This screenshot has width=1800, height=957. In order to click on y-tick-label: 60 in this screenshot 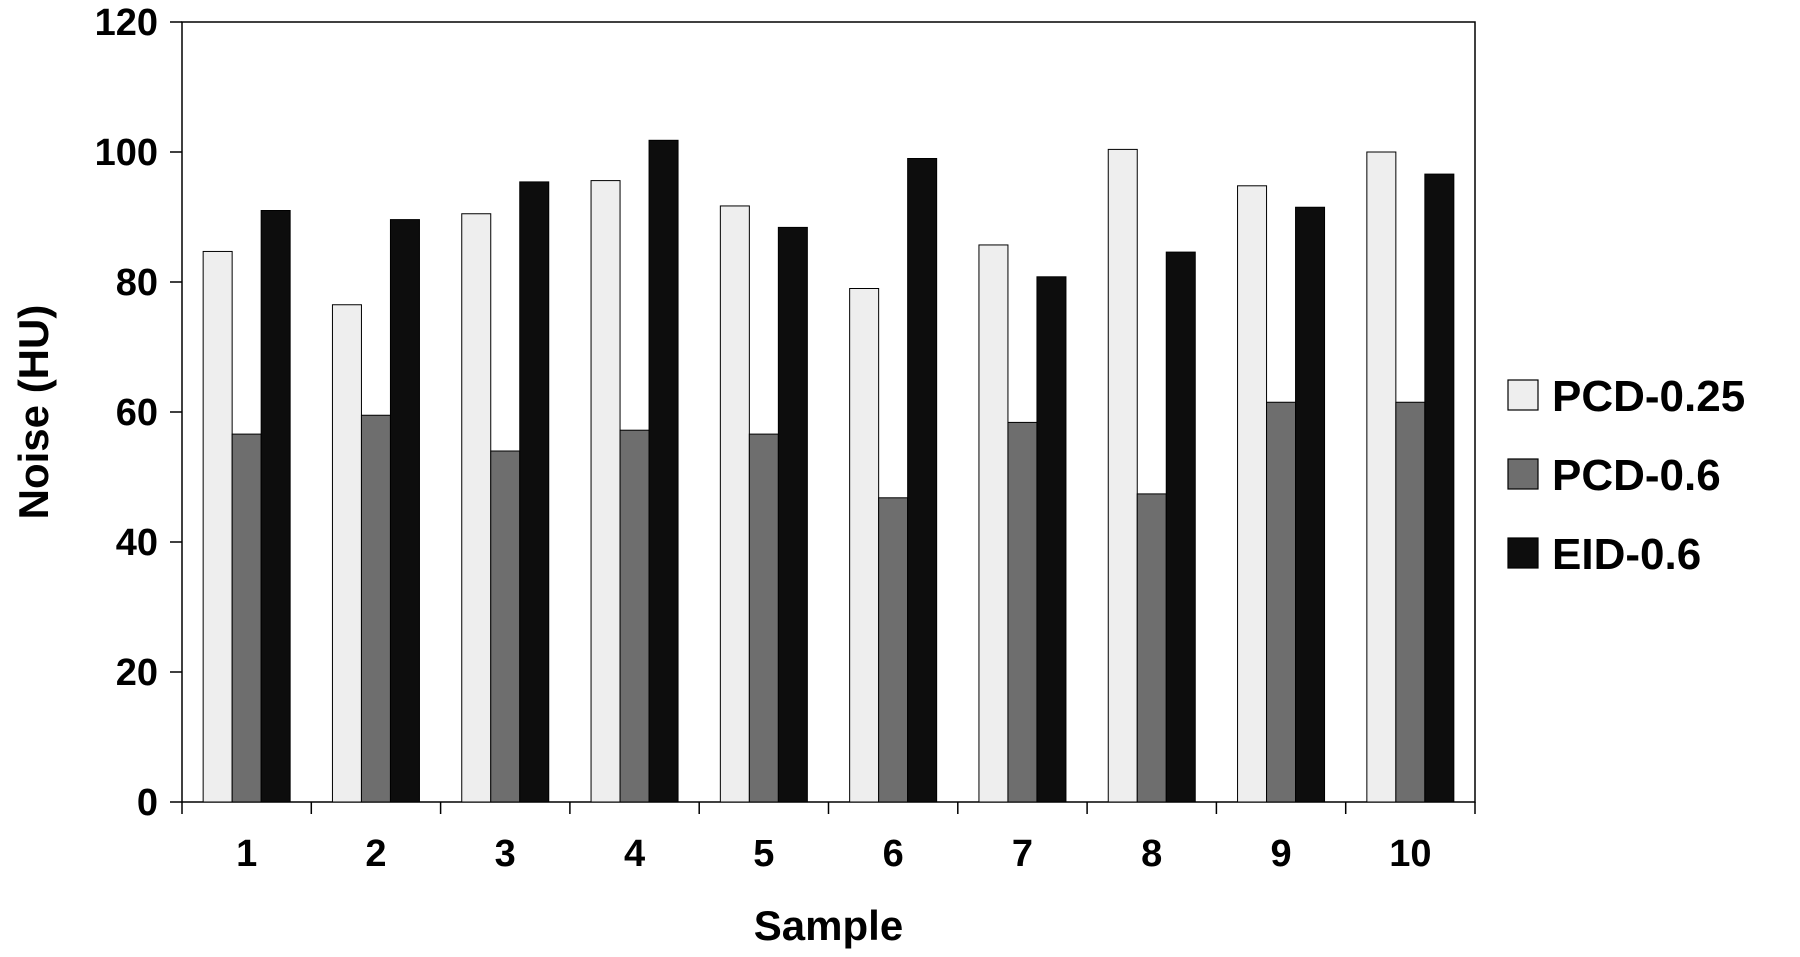, I will do `click(137, 413)`.